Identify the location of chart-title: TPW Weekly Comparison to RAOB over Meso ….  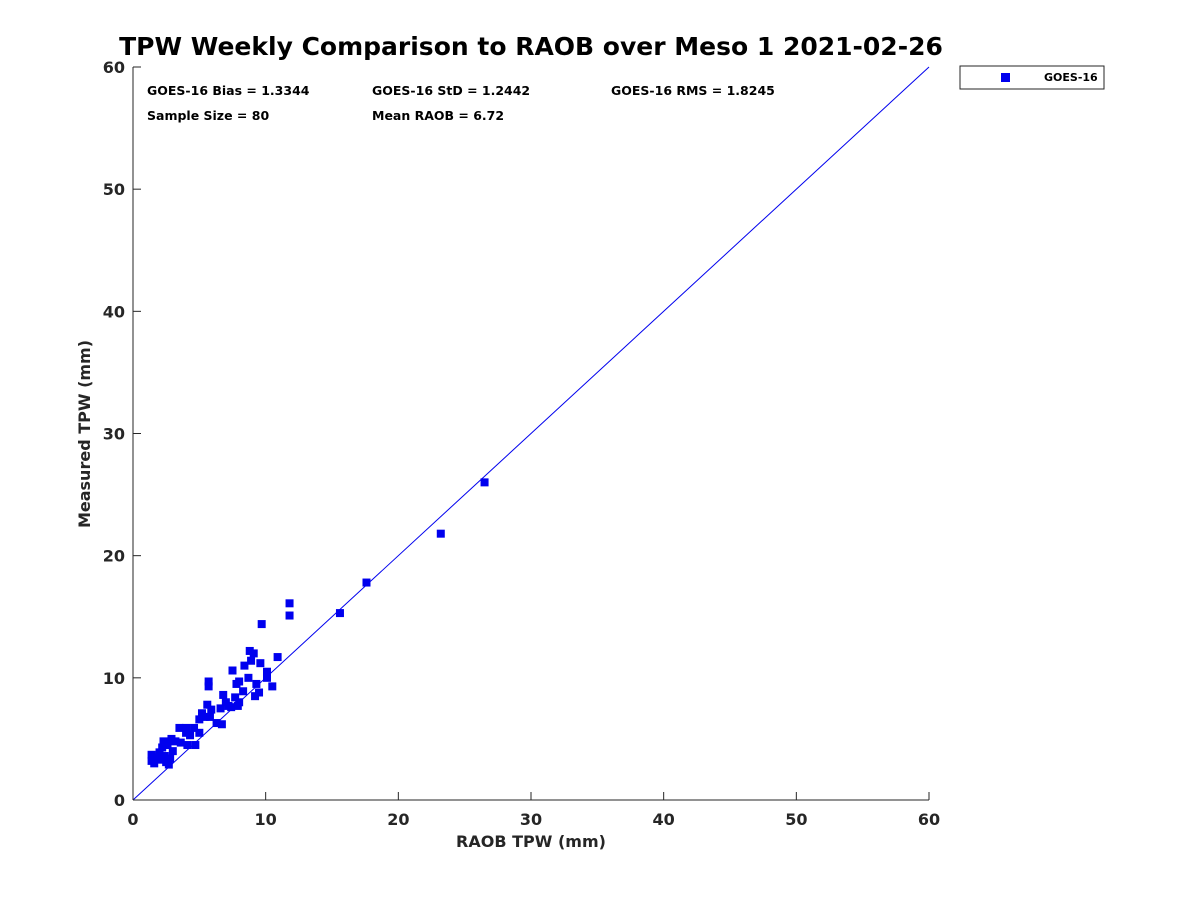
(531, 46).